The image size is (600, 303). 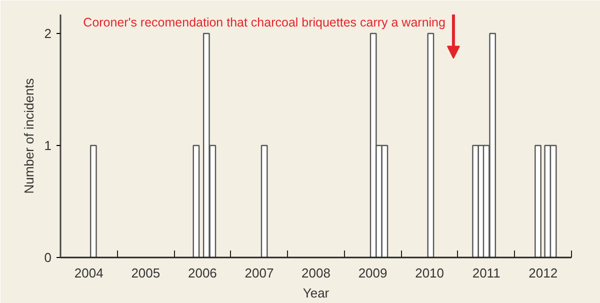 What do you see at coordinates (316, 293) in the screenshot?
I see `x-axis-title: Year` at bounding box center [316, 293].